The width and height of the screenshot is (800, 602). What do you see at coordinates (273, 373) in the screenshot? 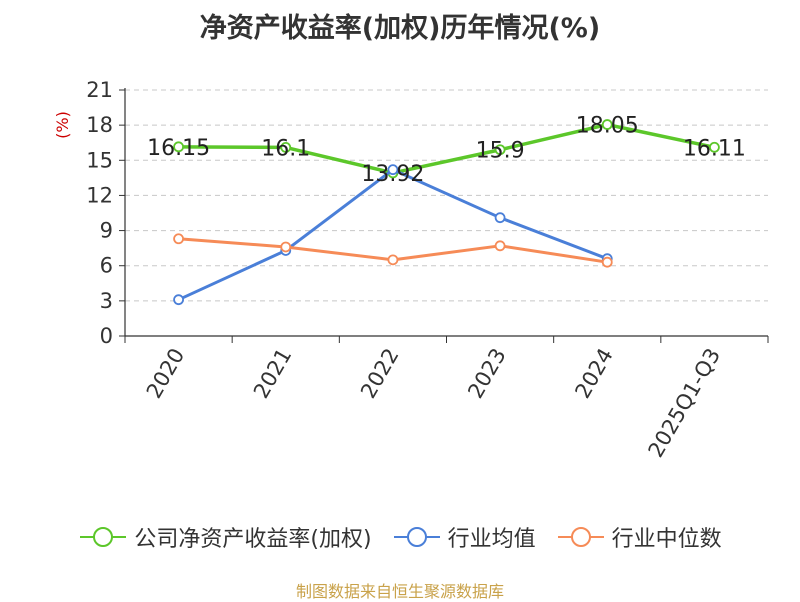
I see `x-tick-label: 2021` at bounding box center [273, 373].